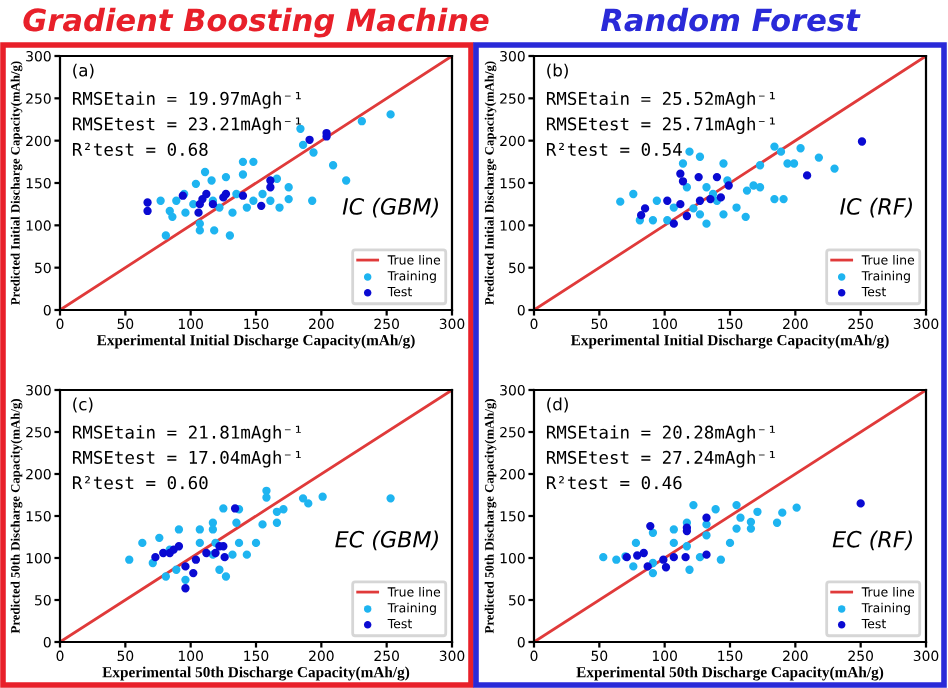 Image resolution: width=948 pixels, height=688 pixels. Describe the element at coordinates (557, 71) in the screenshot. I see `annotation: (b)` at that location.